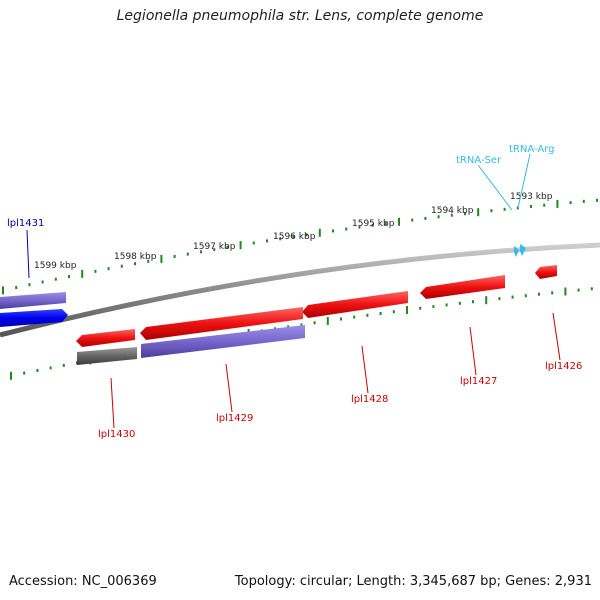 Image resolution: width=600 pixels, height=600 pixels. What do you see at coordinates (105, 338) in the screenshot?
I see `gene-arrow-lpl1430-red` at bounding box center [105, 338].